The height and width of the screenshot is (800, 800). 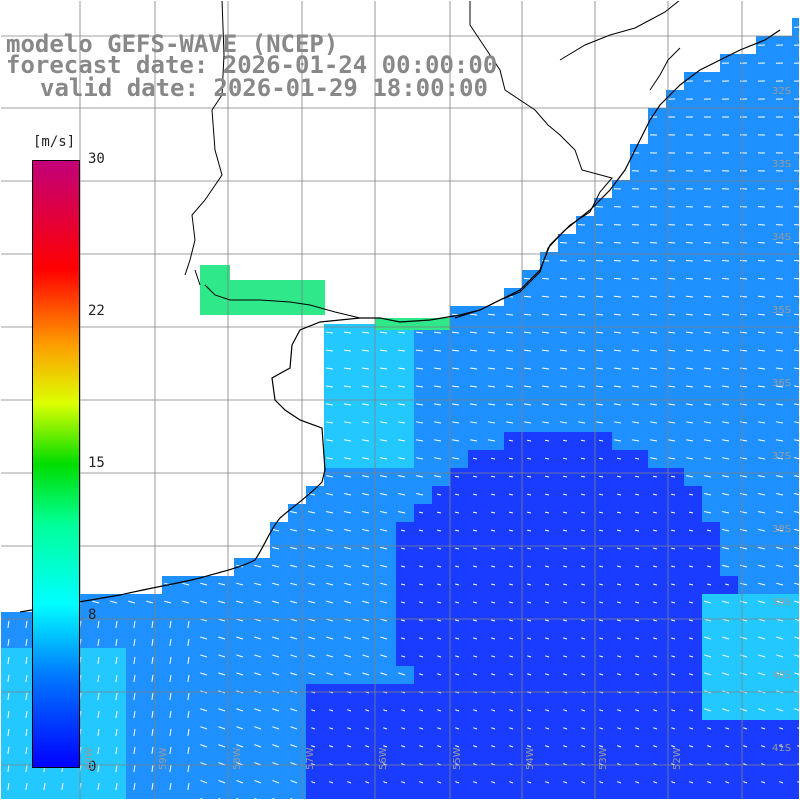 I want to click on colorbar-tick-0: 0, so click(x=92, y=767).